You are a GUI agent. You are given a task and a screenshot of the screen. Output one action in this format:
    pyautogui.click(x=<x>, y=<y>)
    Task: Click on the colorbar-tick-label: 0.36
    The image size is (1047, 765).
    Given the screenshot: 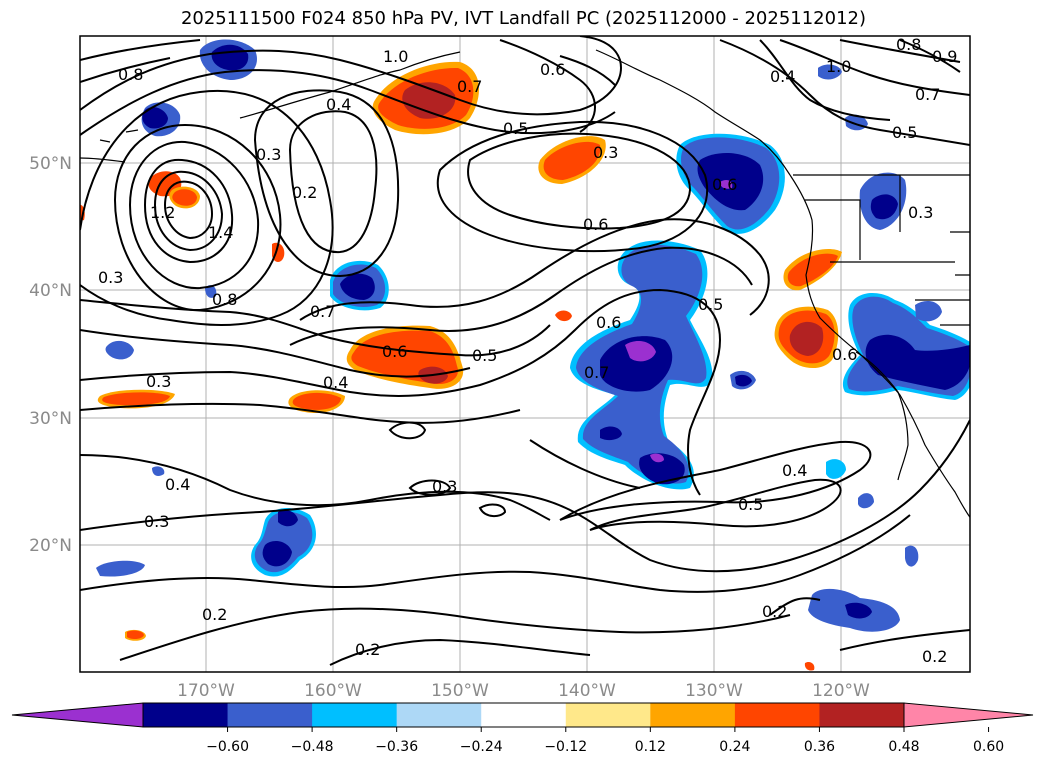 What is the action you would take?
    pyautogui.click(x=819, y=747)
    